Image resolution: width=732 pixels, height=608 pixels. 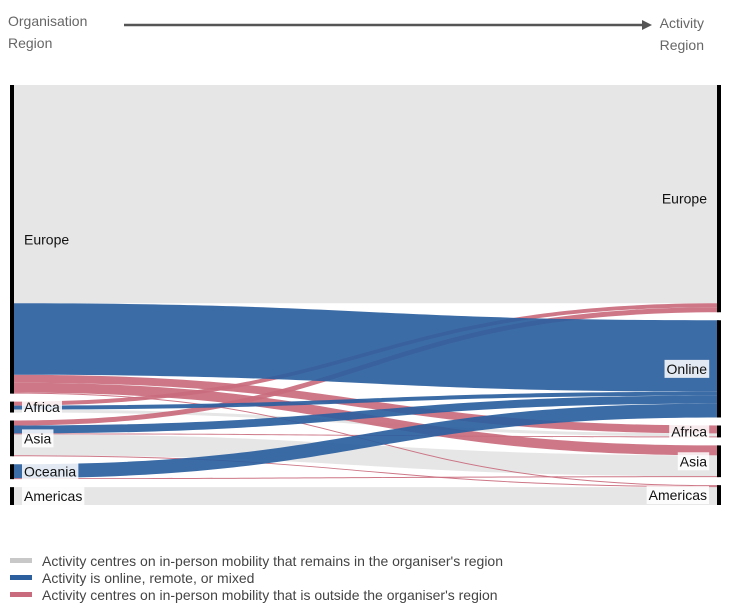 I want to click on source-node-americas, so click(x=12, y=496).